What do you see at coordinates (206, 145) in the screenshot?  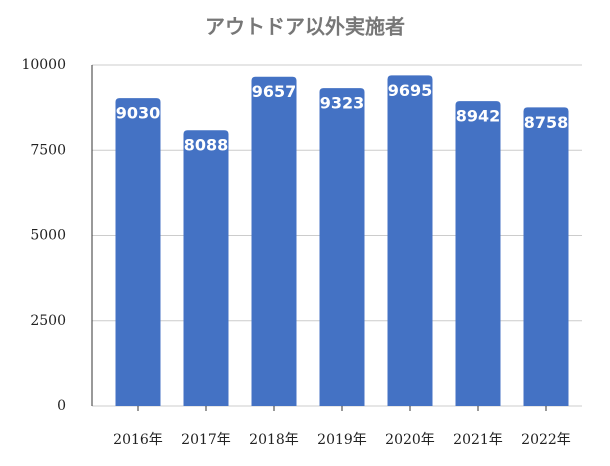 I see `value-label: 8088` at bounding box center [206, 145].